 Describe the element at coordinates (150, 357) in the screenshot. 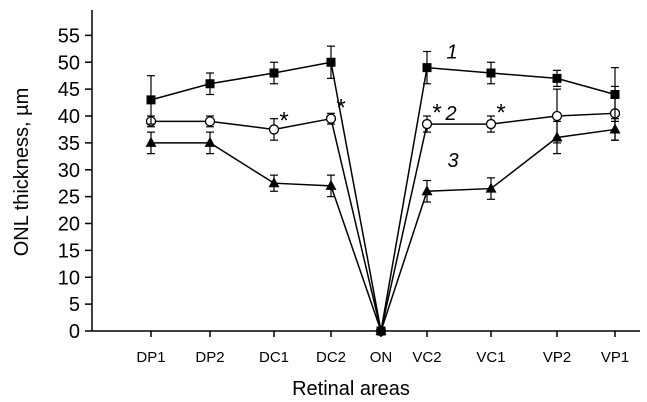

I see `x-tick-label: DP1` at that location.